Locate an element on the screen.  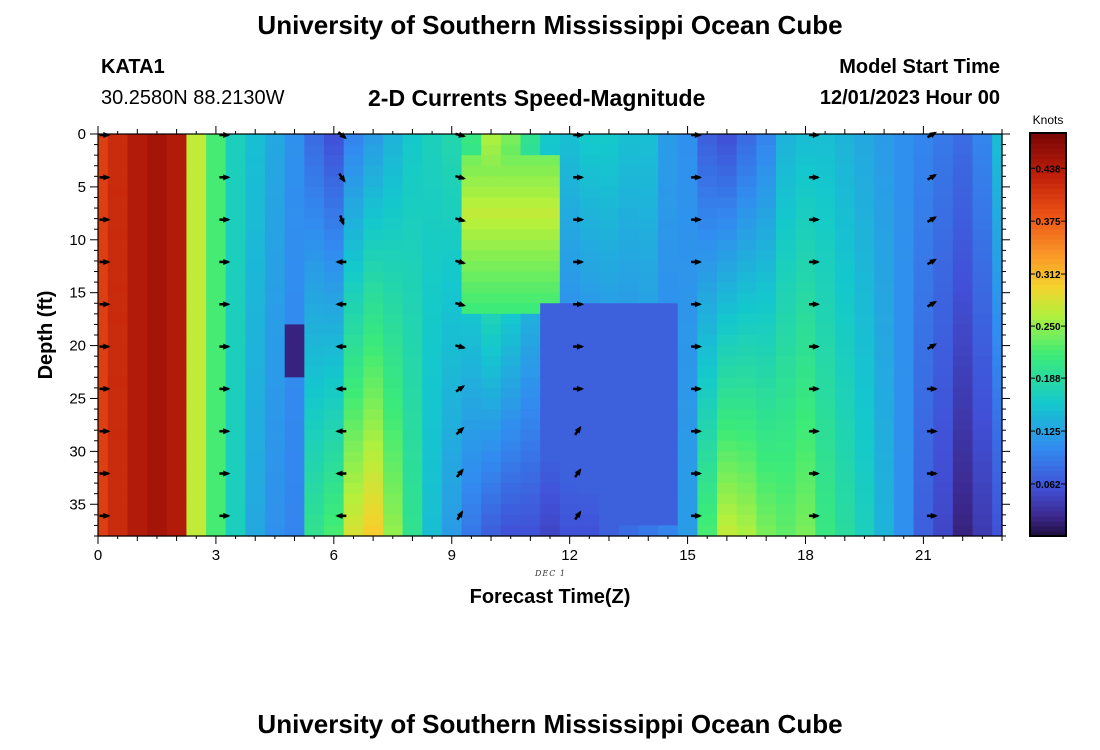
x-tick-label: 18 is located at coordinates (805, 555).